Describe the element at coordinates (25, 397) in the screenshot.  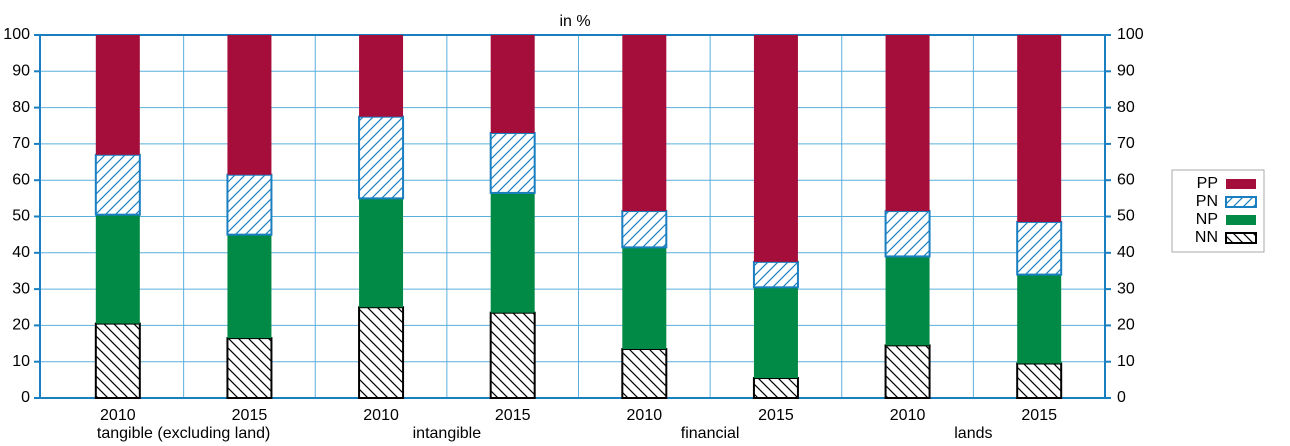
I see `y-tick-label: 0` at that location.